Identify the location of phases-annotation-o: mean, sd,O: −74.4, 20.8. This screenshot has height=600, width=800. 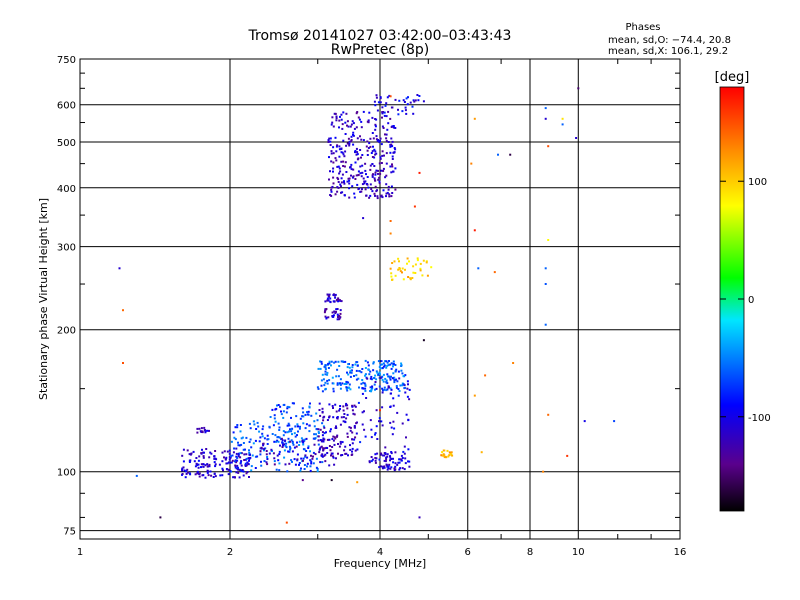
(669, 40).